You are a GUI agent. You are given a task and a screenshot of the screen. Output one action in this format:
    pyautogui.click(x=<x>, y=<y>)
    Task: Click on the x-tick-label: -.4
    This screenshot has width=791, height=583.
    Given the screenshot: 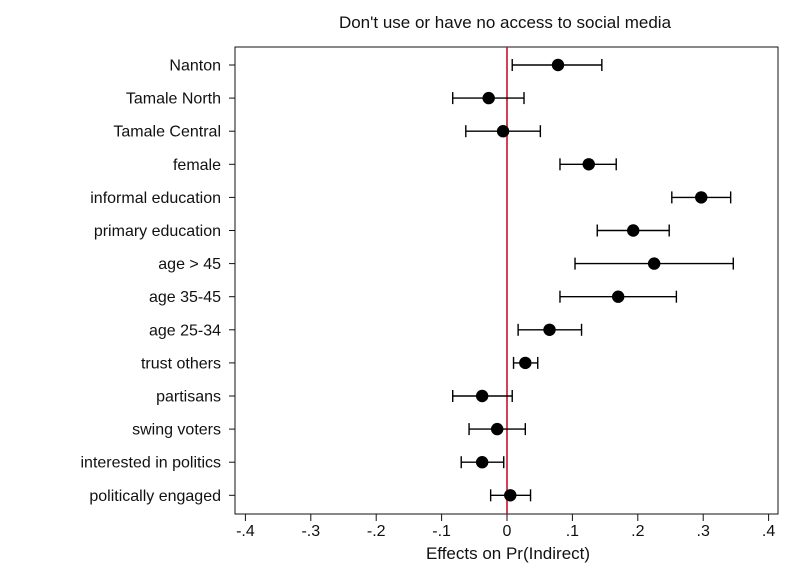 What is the action you would take?
    pyautogui.click(x=245, y=531)
    